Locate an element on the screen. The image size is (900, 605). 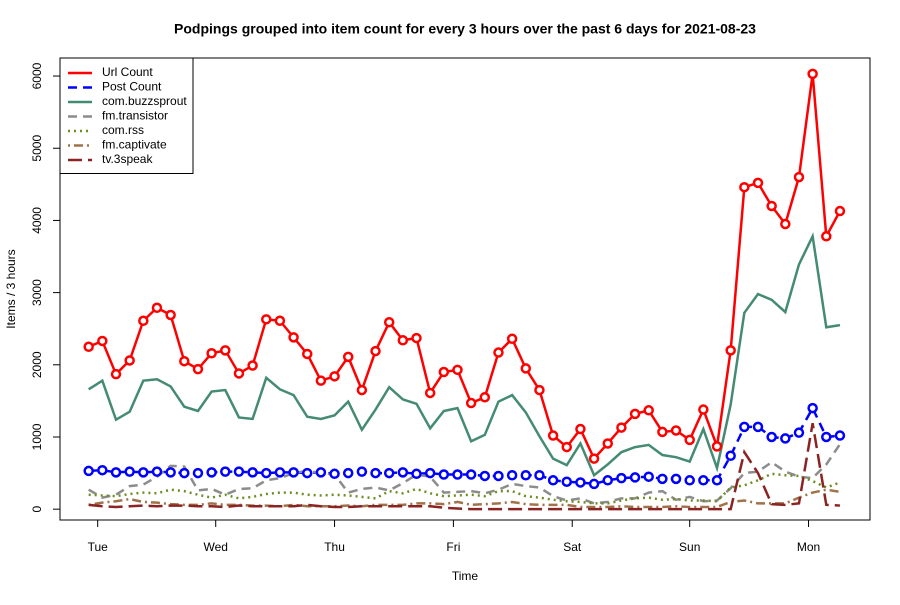
x-tick-label: Tue is located at coordinates (98, 547).